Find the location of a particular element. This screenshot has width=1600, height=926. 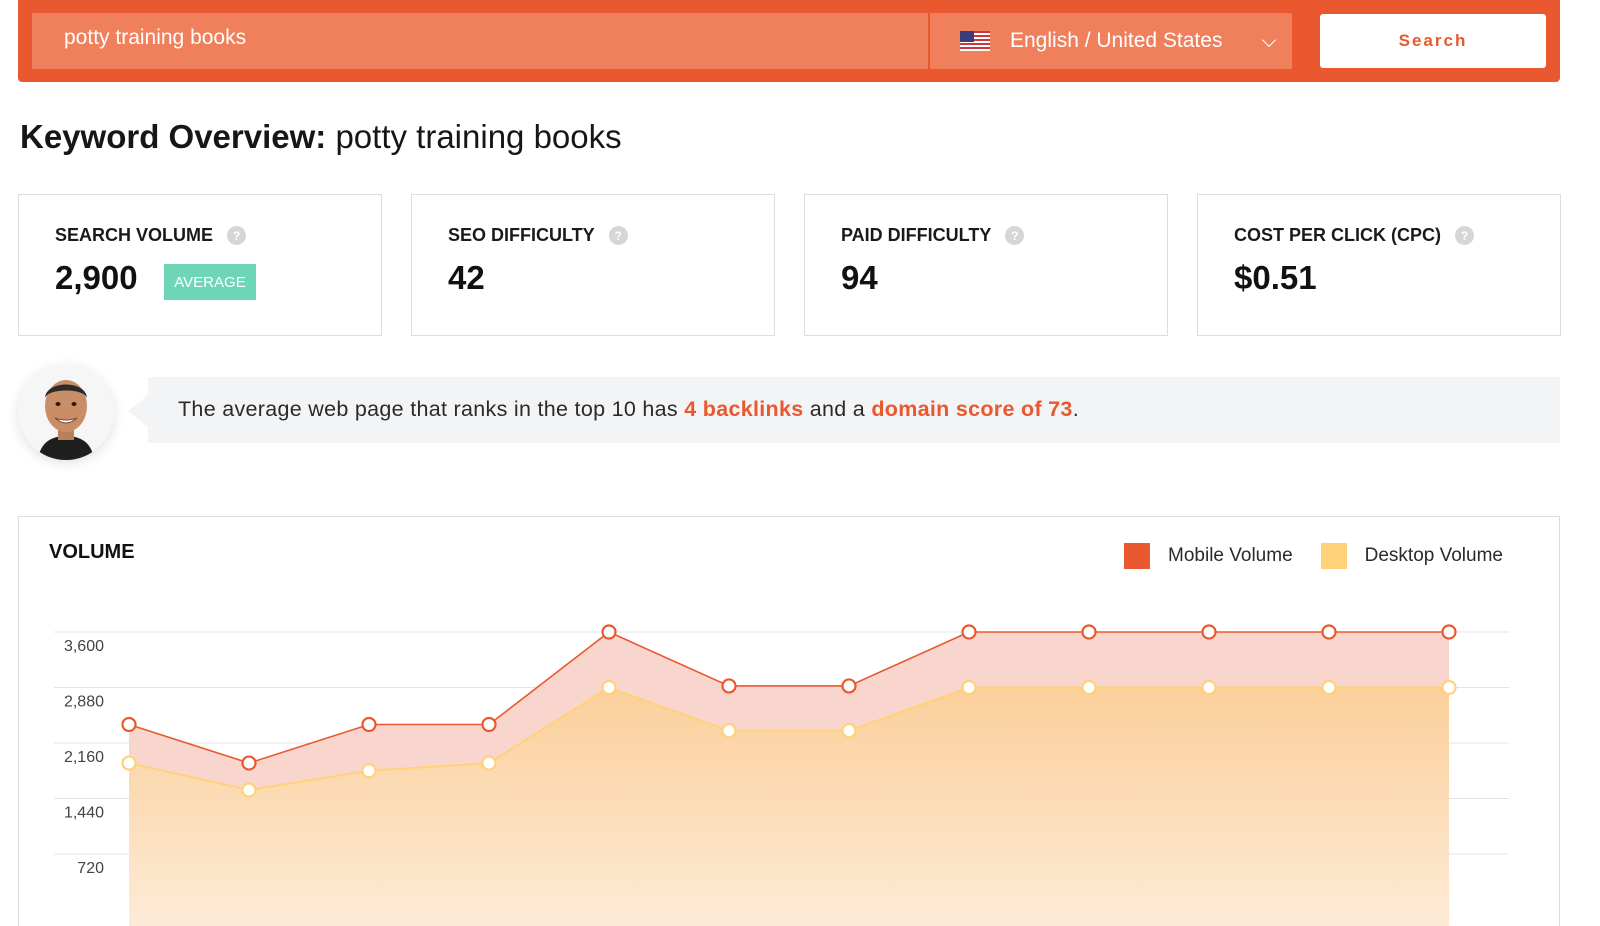

legend-item-desktop: Desktop Volume is located at coordinates (1411, 556).